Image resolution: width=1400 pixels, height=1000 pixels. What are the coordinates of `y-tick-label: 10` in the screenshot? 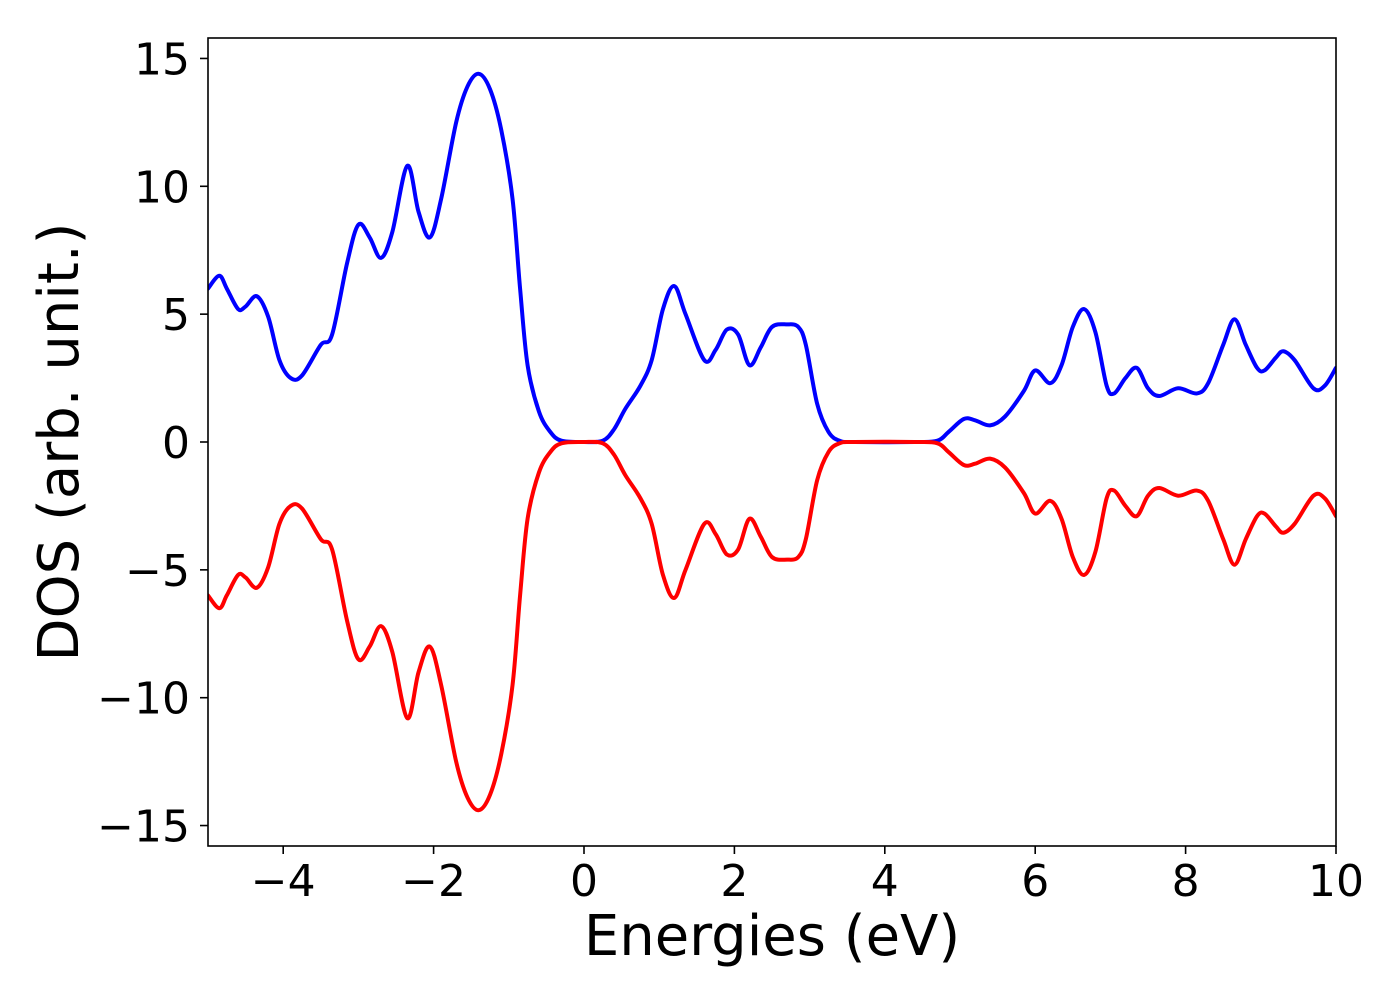 It's located at (162, 187).